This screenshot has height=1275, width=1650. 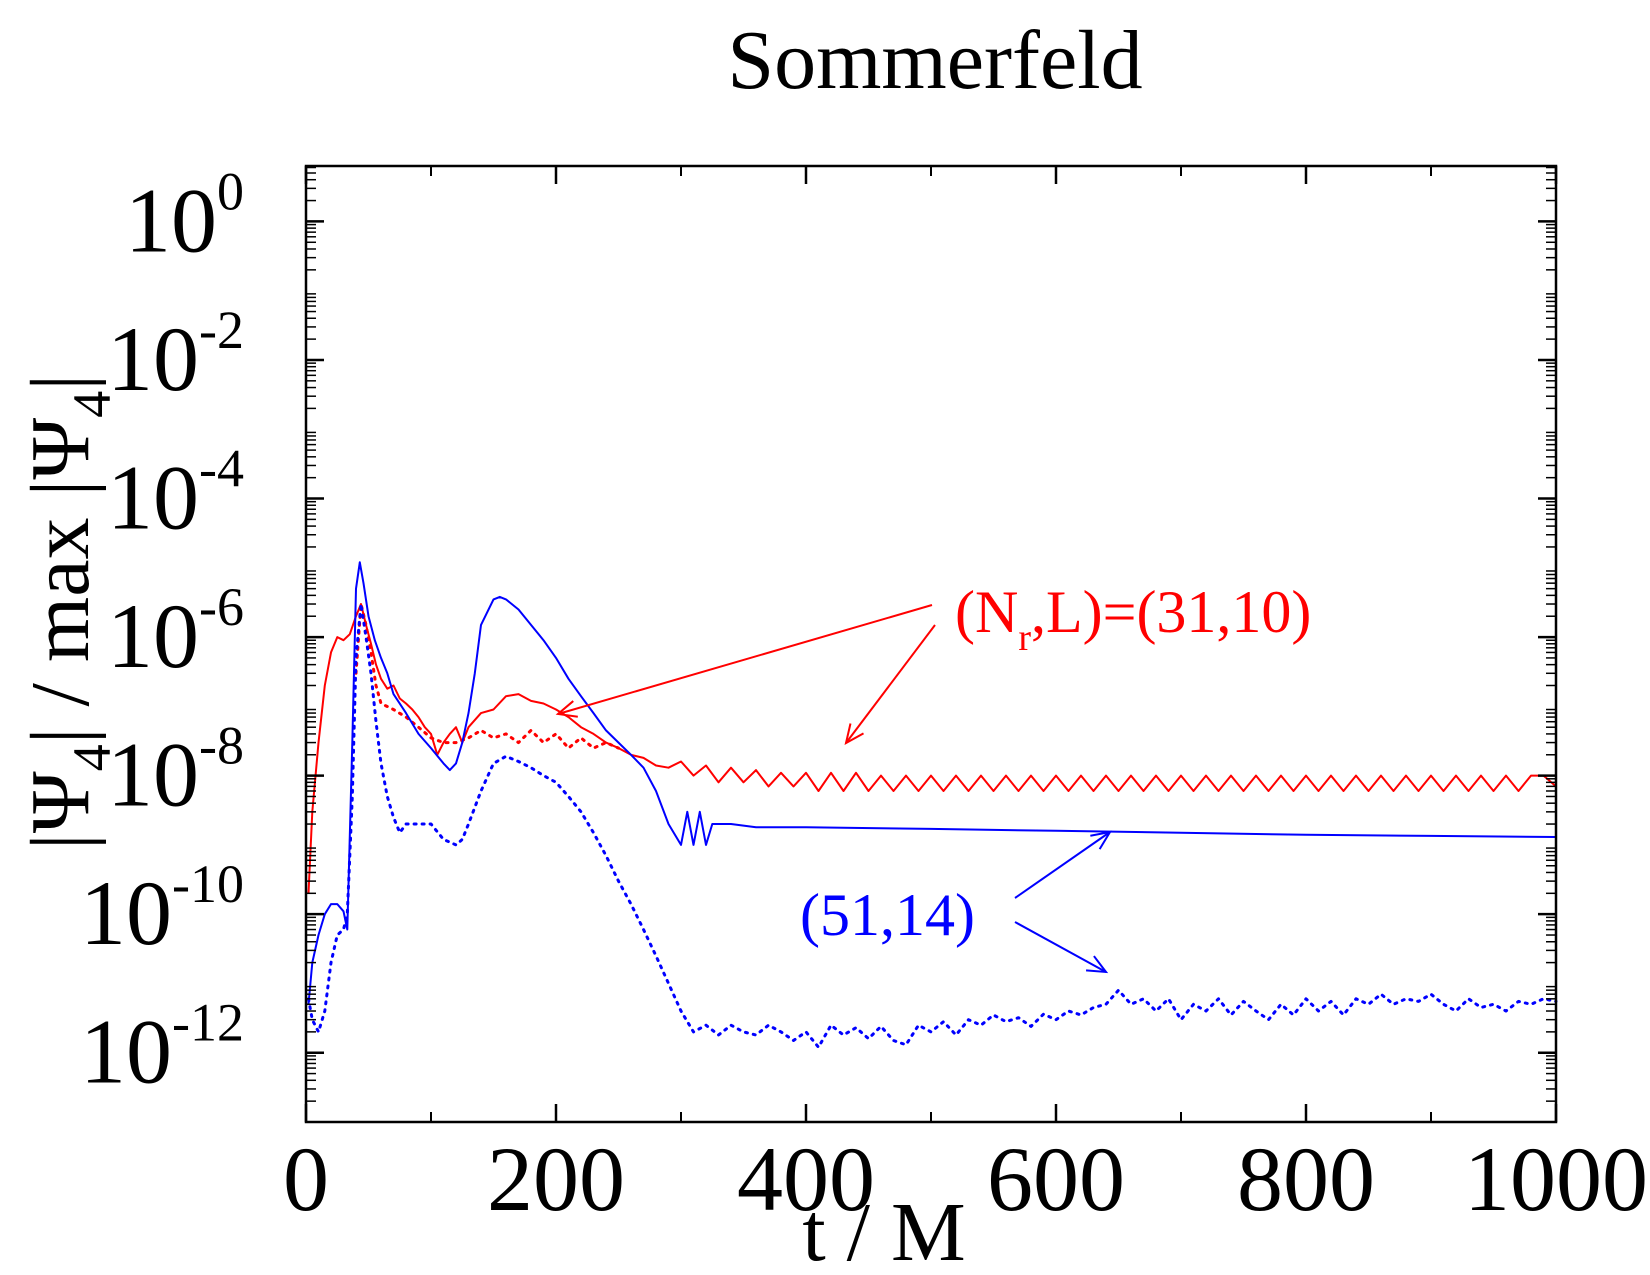 What do you see at coordinates (184, 216) in the screenshot?
I see `y-tick-label: 10⁰` at bounding box center [184, 216].